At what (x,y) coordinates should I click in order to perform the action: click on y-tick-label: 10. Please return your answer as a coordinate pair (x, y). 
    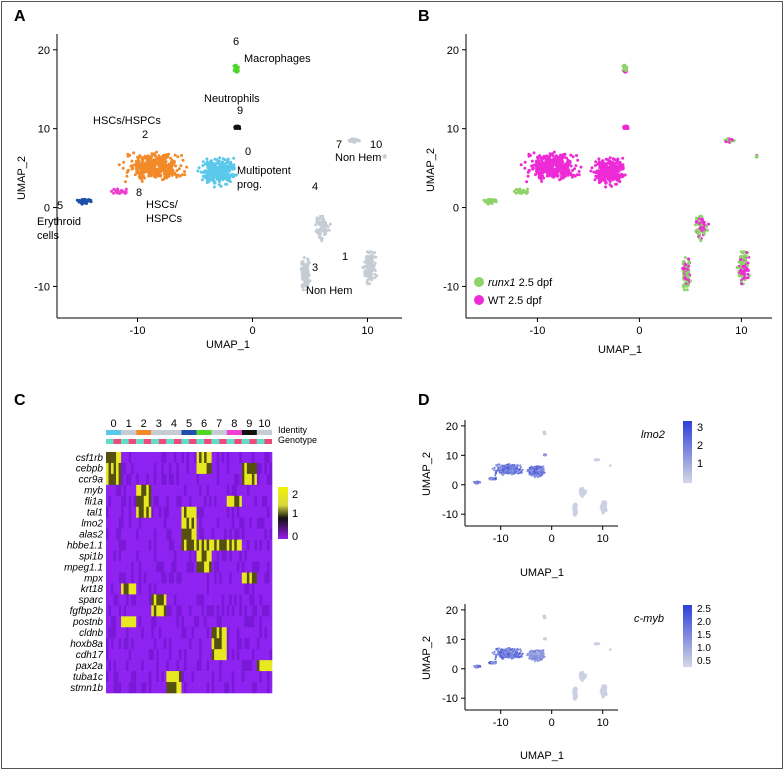
    Looking at the image, I should click on (44, 130).